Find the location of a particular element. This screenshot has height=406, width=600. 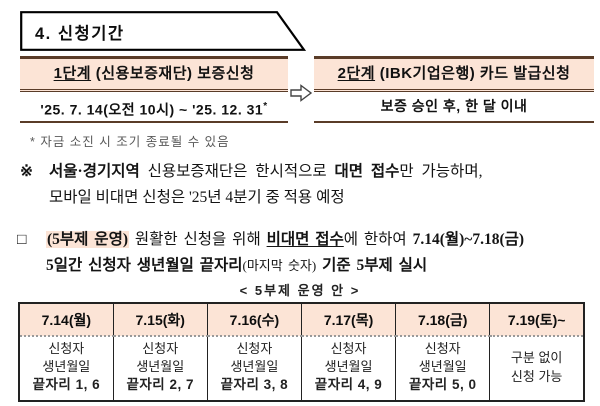

cell-line3: 끝자리 1, 6 is located at coordinates (66, 385).